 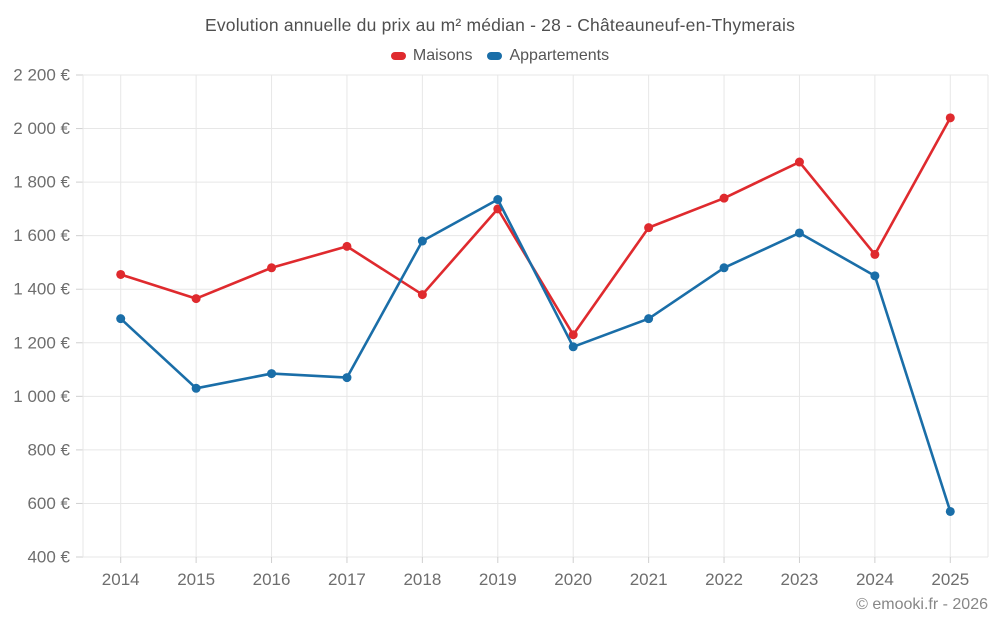 What do you see at coordinates (649, 579) in the screenshot?
I see `x-axis-label: 2021` at bounding box center [649, 579].